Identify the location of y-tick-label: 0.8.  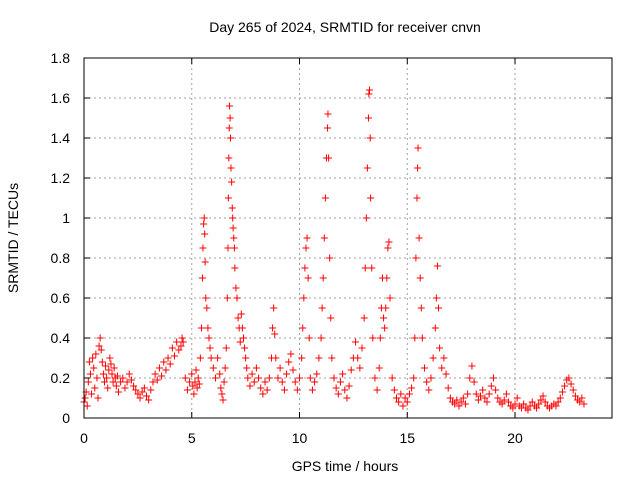
(61, 258).